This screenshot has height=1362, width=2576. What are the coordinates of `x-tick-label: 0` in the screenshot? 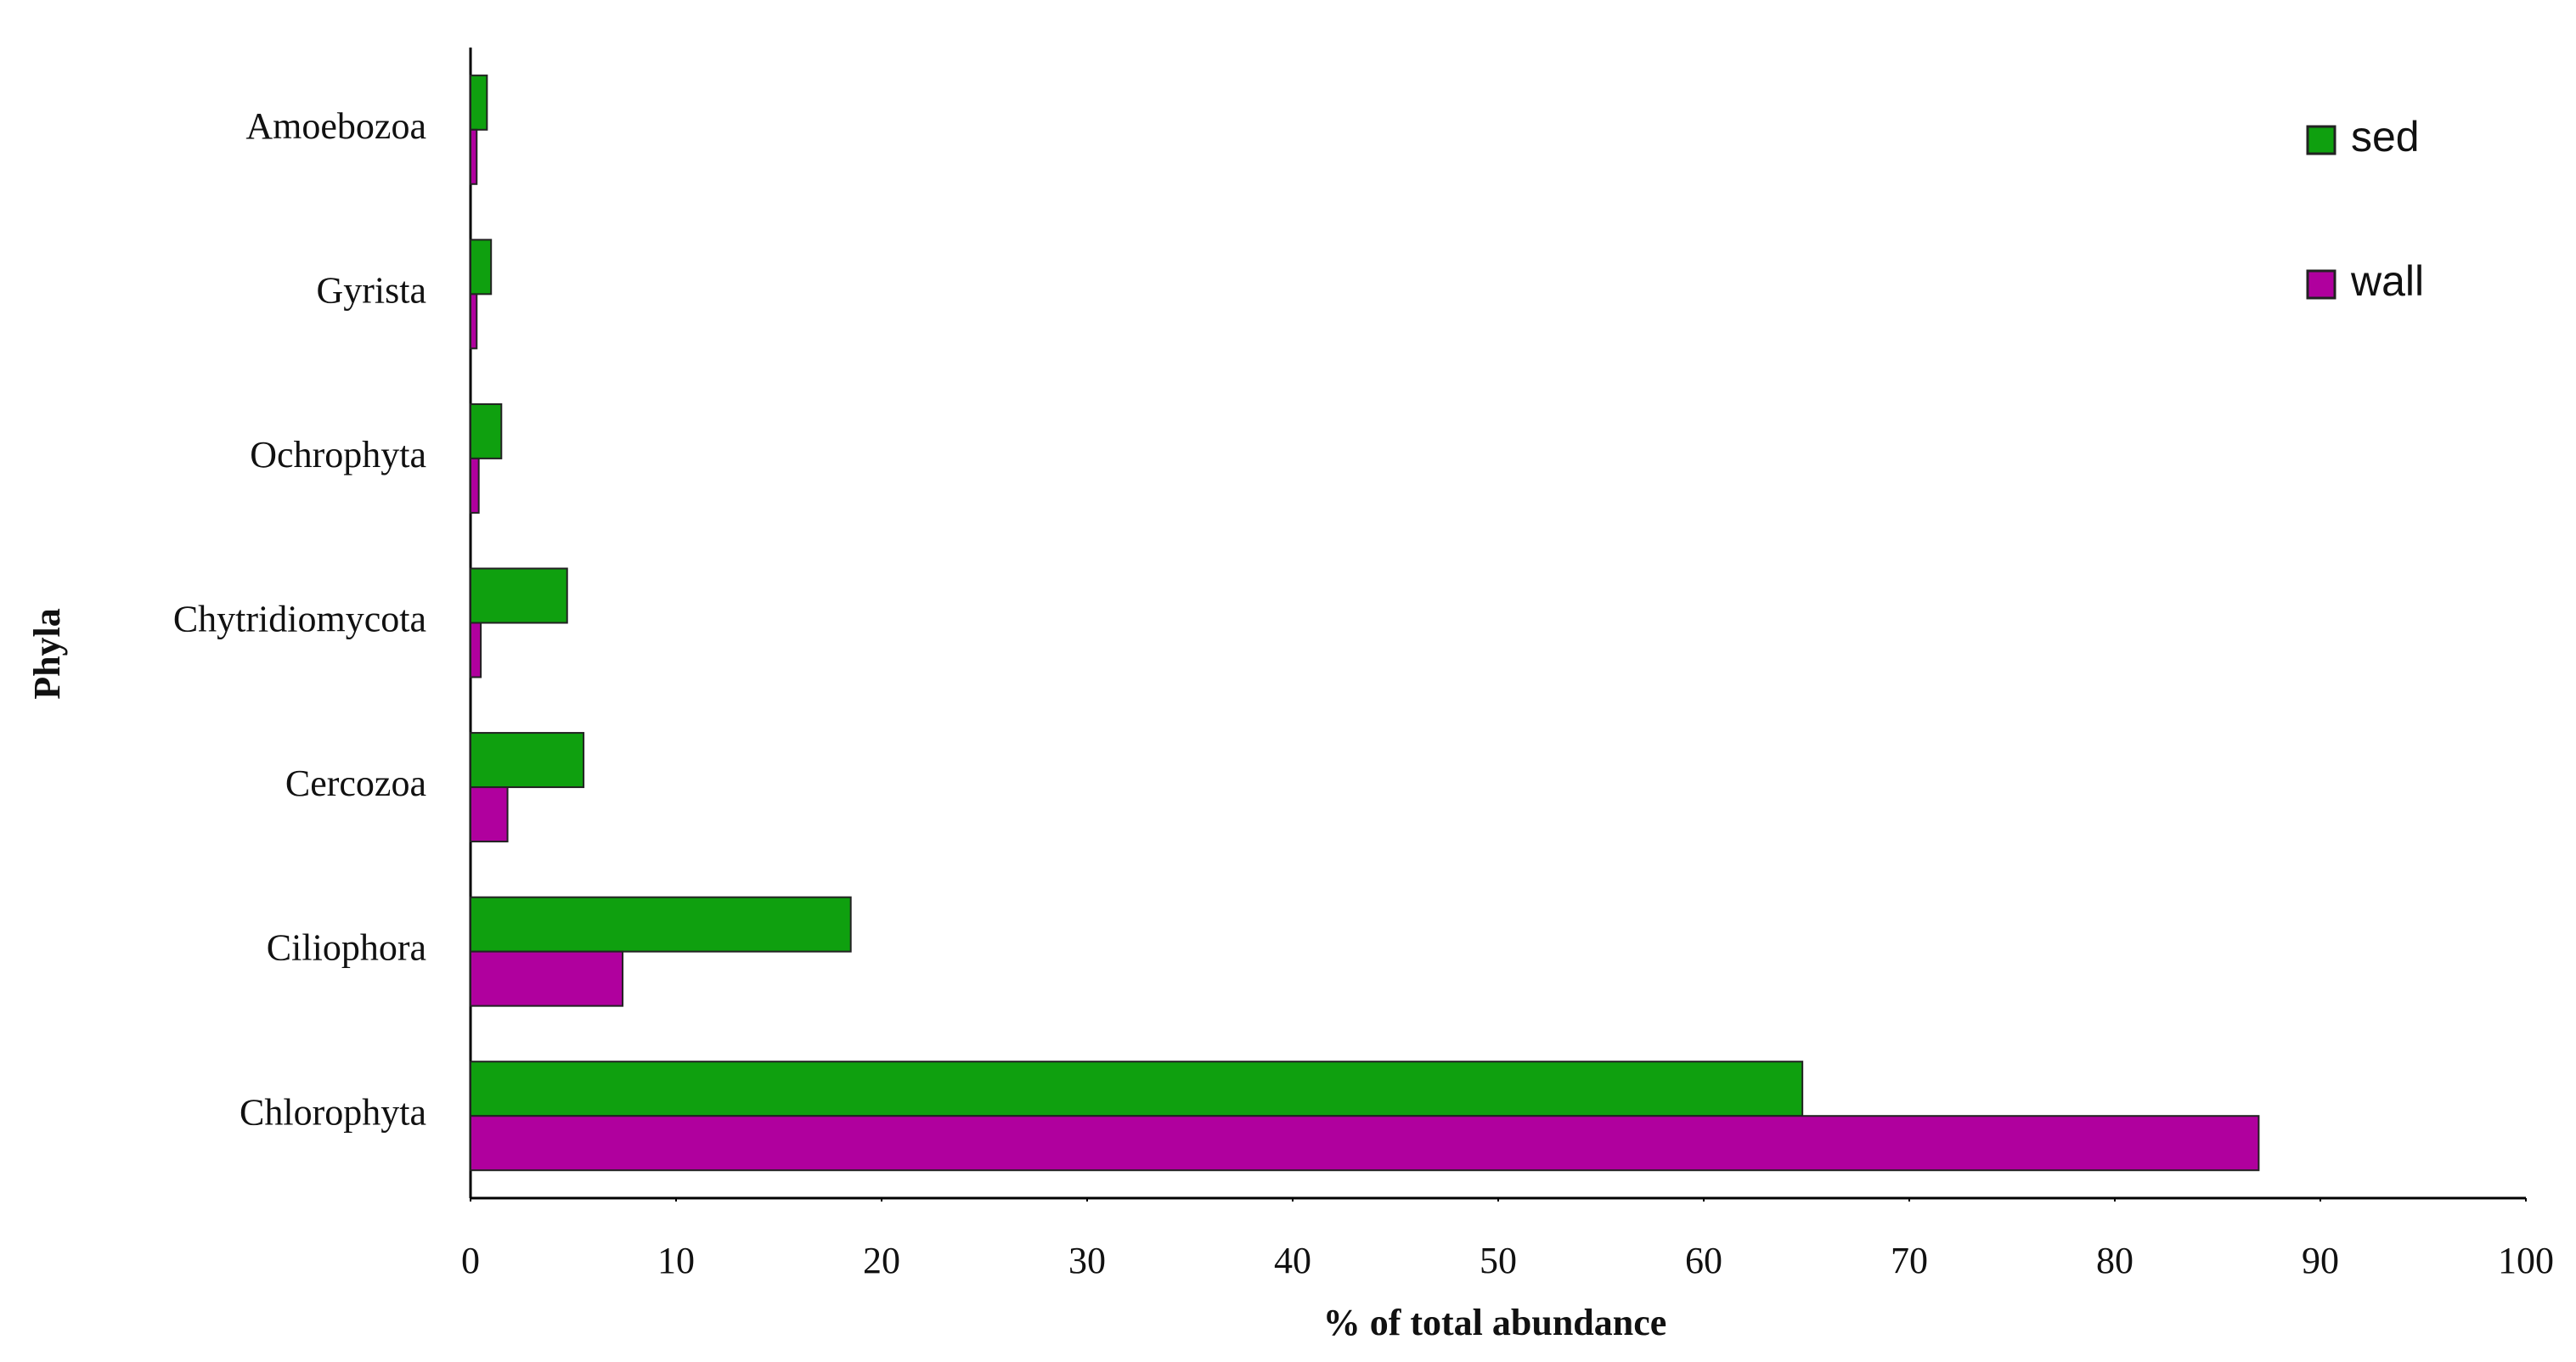 It's located at (470, 1261).